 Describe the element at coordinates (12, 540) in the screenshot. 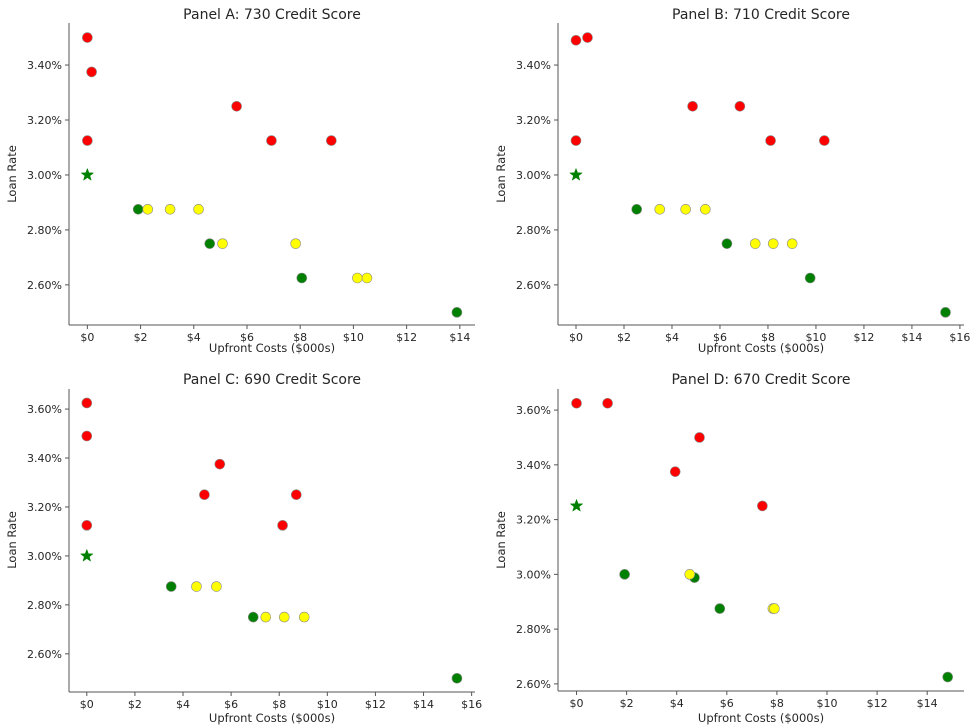

I see `y-axis-label: Loan Rate` at that location.